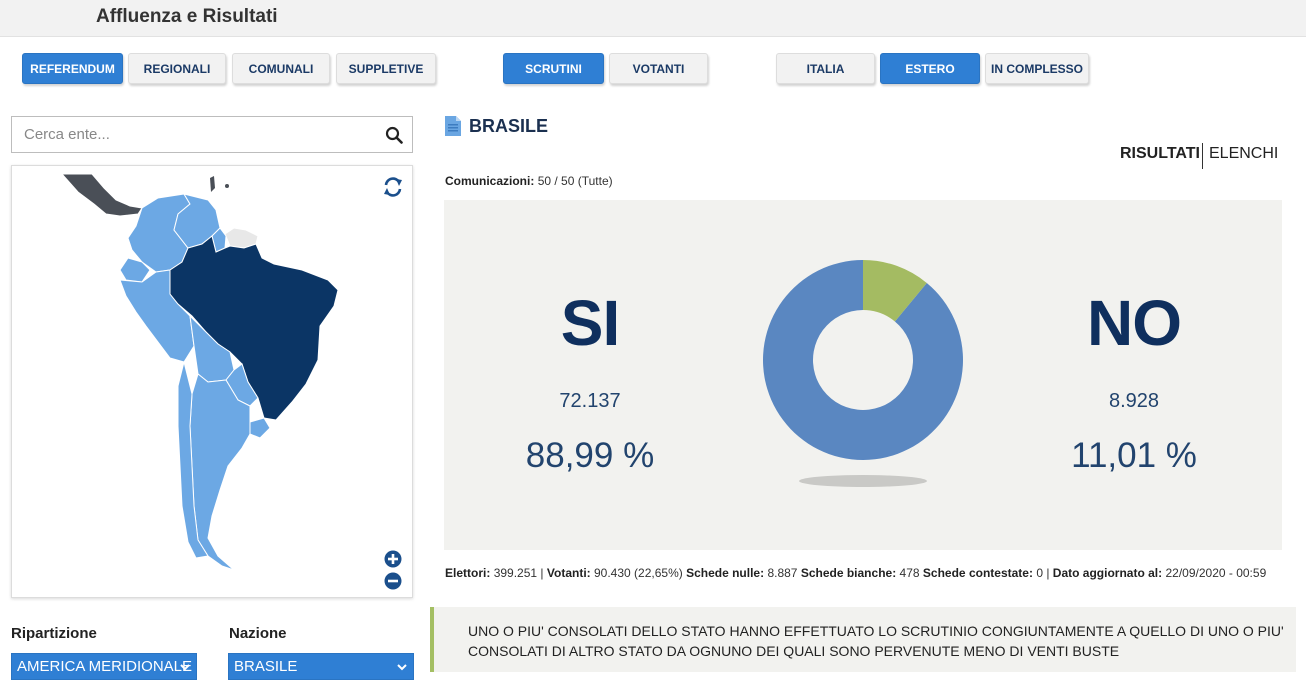  Describe the element at coordinates (1160, 153) in the screenshot. I see `tab-risultati: RISULTATI` at that location.